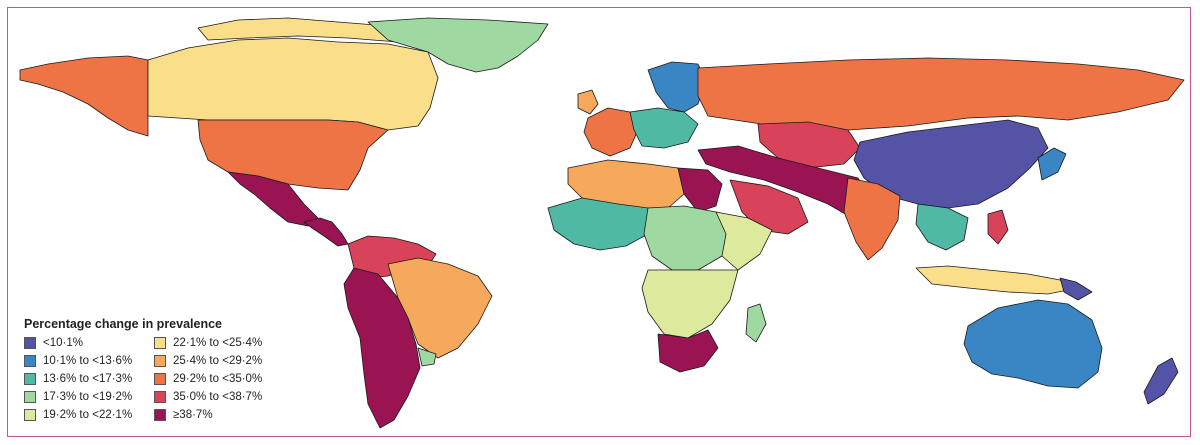 The height and width of the screenshot is (445, 1200). I want to click on legend-item: 35·0% to <38·7%, so click(208, 397).